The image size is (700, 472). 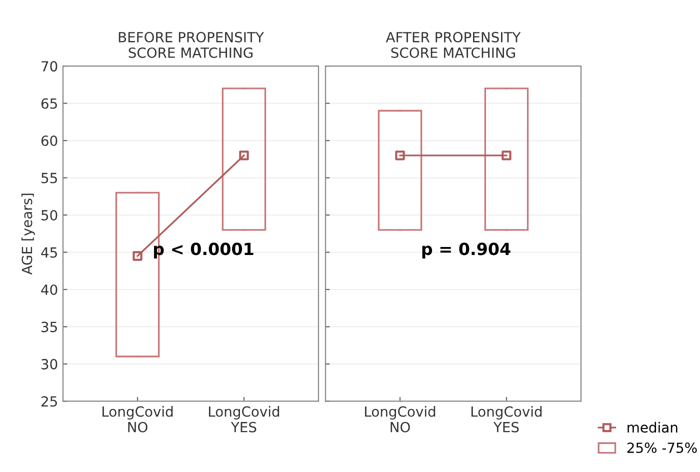 I want to click on annotation: p = 0.904, so click(x=466, y=250).